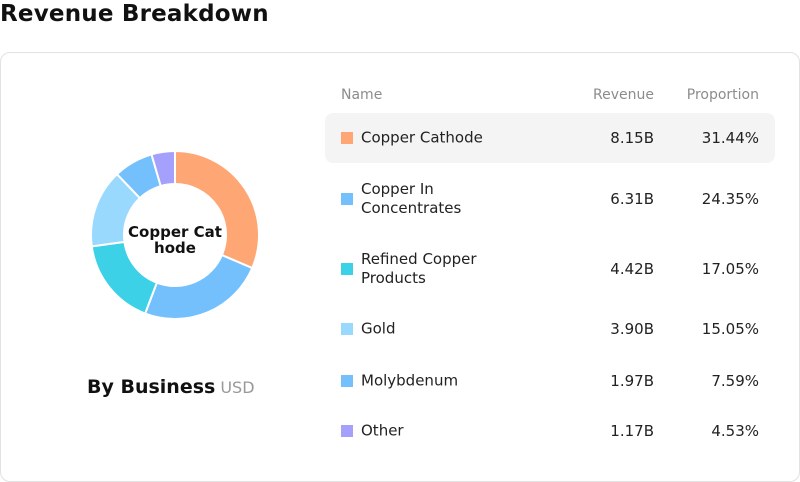 This screenshot has height=482, width=800. What do you see at coordinates (632, 199) in the screenshot?
I see `legend-revenue: 6.31B` at bounding box center [632, 199].